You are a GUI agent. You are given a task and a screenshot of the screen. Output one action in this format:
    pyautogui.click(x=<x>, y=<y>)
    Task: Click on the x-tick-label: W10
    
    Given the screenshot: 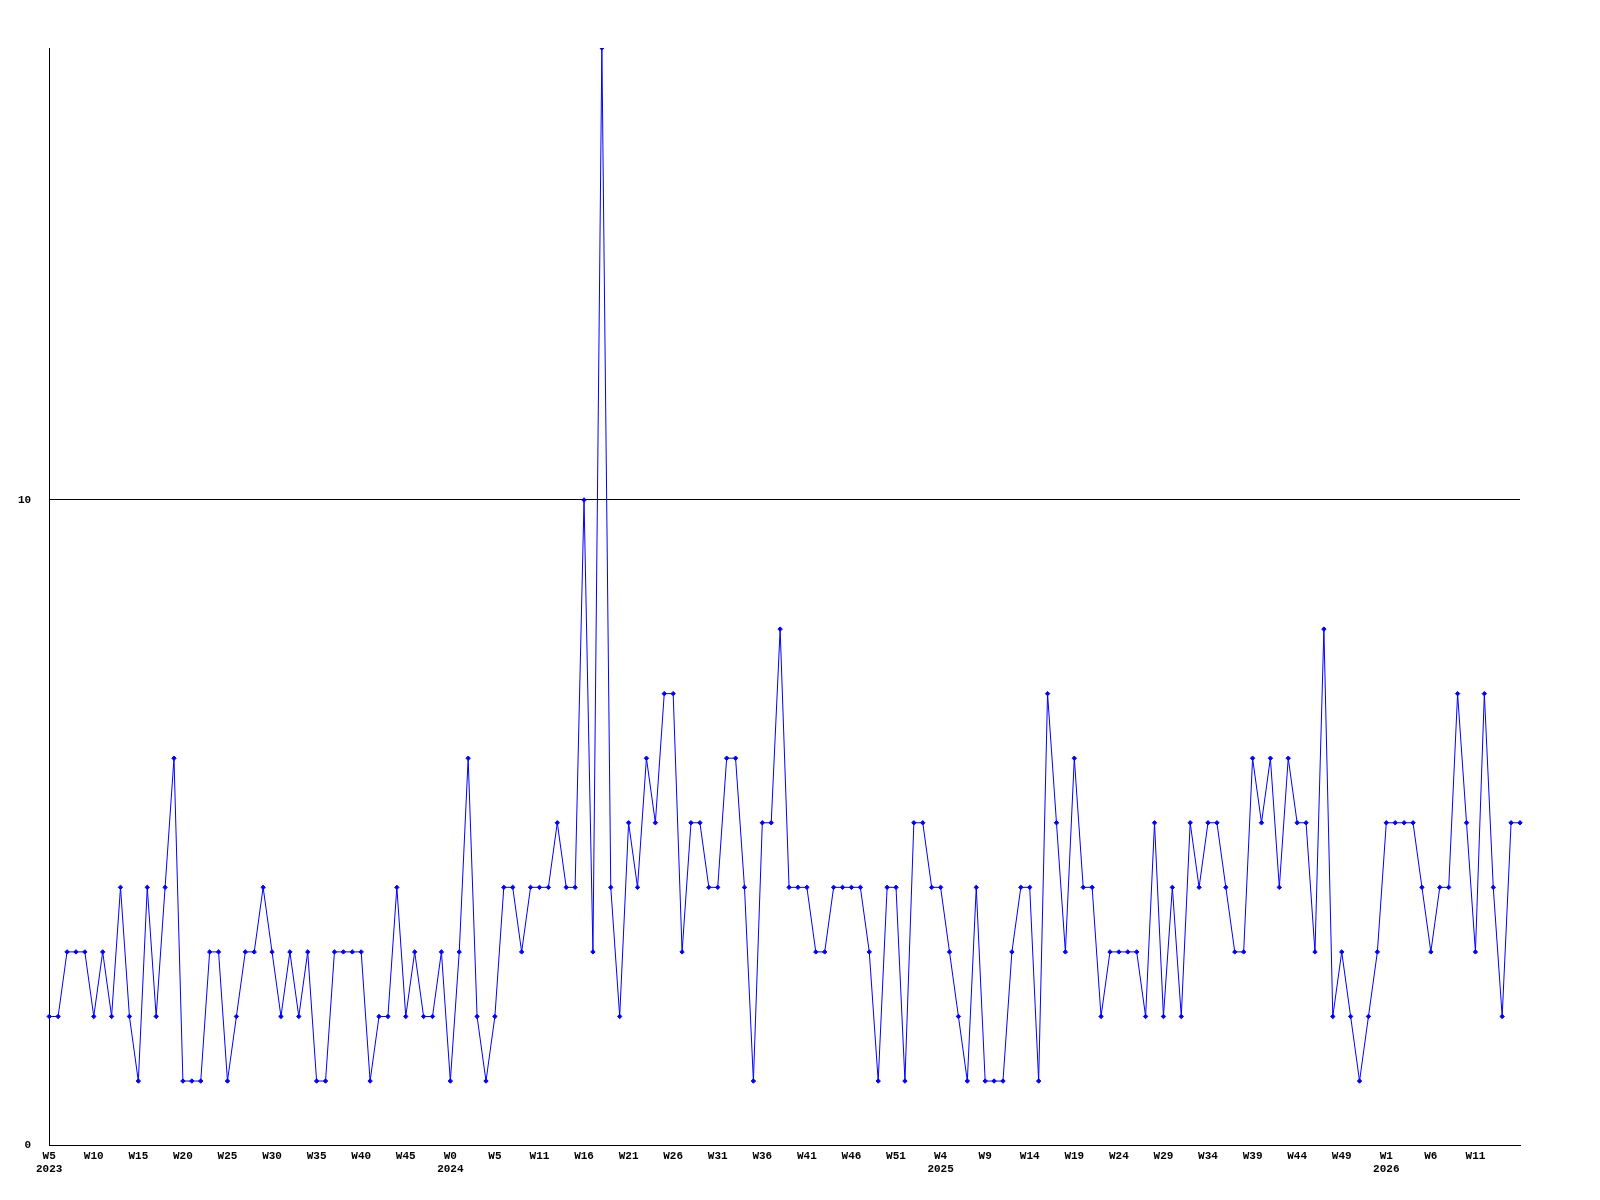 What is the action you would take?
    pyautogui.click(x=93, y=1155)
    